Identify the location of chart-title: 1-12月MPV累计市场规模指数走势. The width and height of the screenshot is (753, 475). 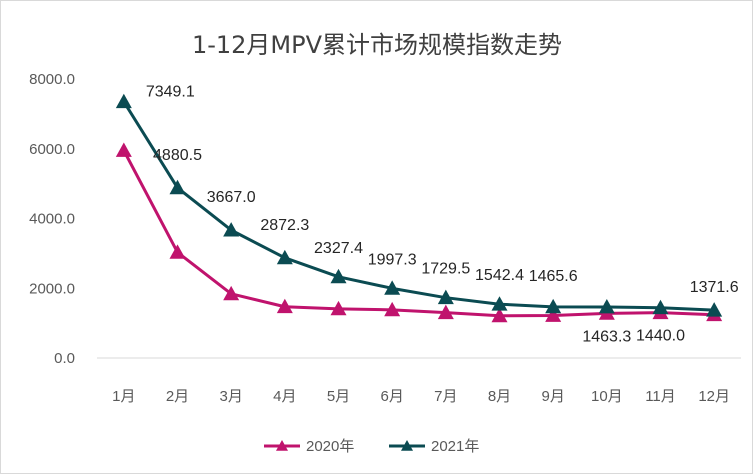
(377, 45).